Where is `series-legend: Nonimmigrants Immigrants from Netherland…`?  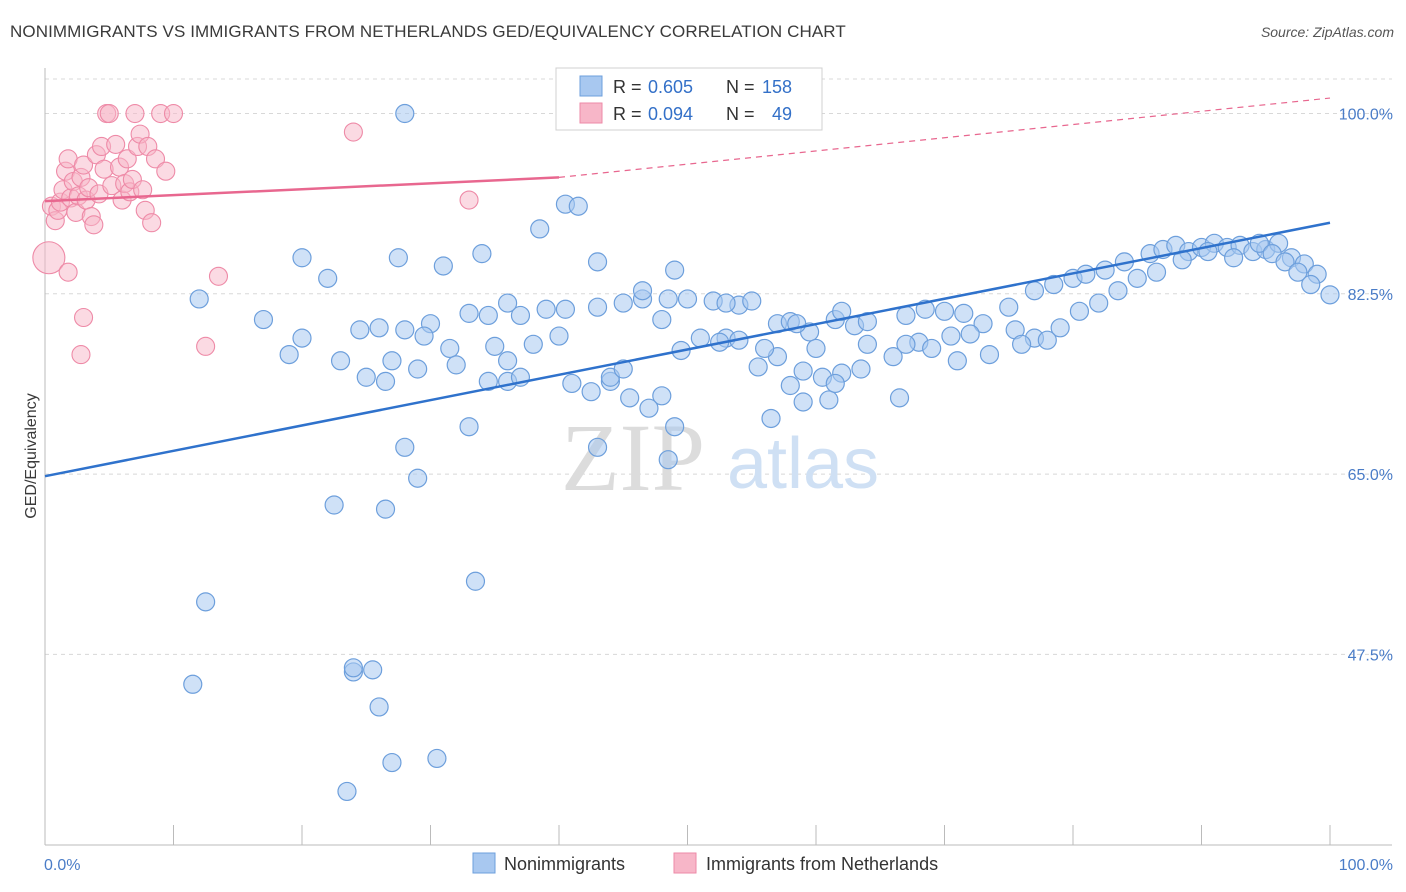
series-legend: Nonimmigrants Immigrants from Netherland… is located at coordinates (705, 863).